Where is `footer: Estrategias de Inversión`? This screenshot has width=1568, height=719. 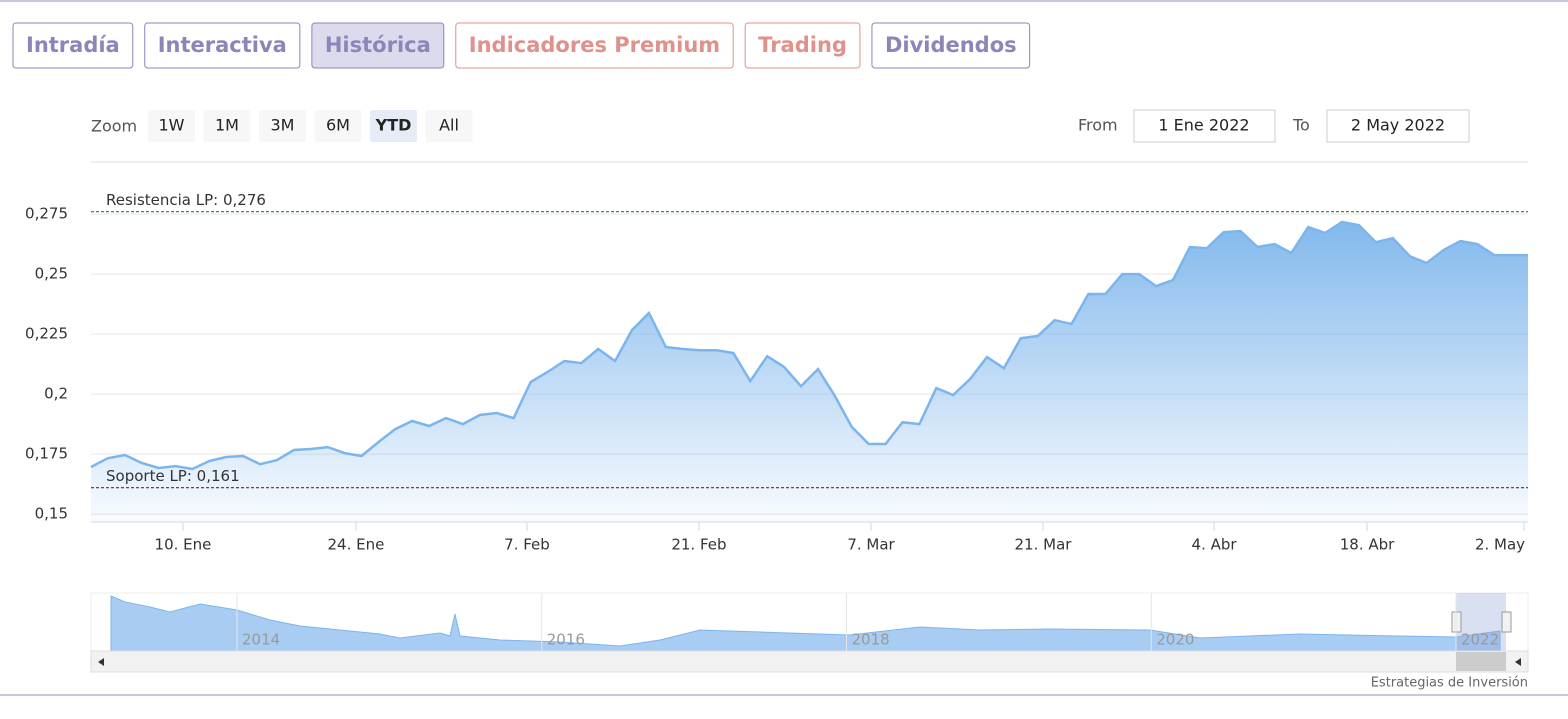
footer: Estrategias de Inversión is located at coordinates (1449, 683).